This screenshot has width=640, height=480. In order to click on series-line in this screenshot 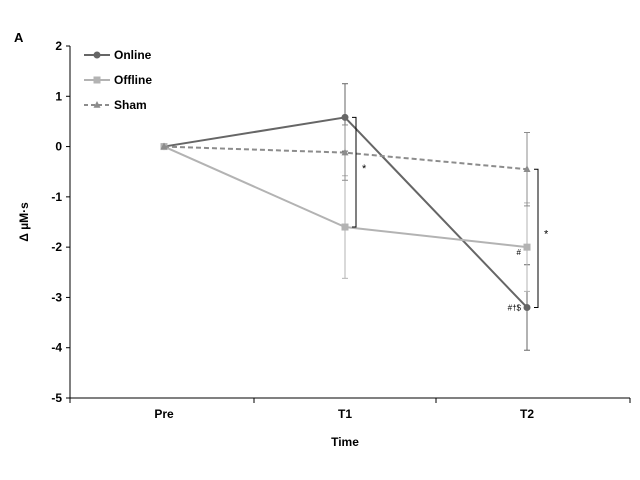, I will do `click(345, 158)`.